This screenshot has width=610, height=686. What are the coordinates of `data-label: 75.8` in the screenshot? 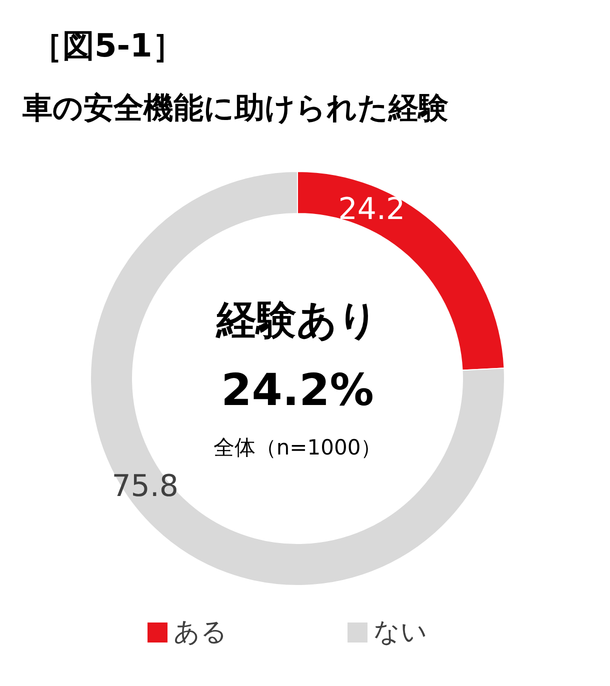 It's located at (145, 486).